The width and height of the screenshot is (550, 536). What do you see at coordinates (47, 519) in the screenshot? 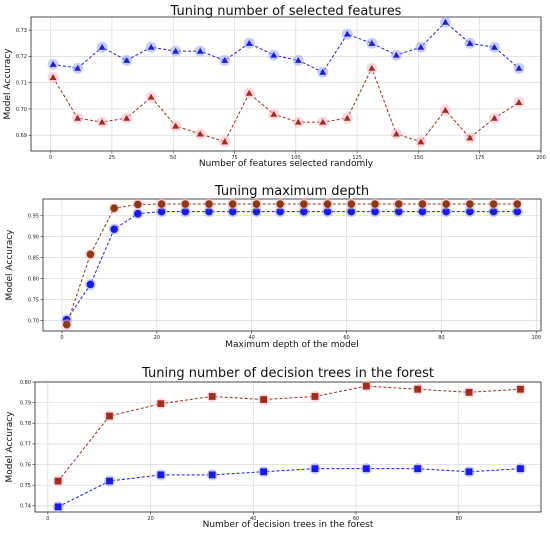
I see `x-tick-label: 0` at bounding box center [47, 519].